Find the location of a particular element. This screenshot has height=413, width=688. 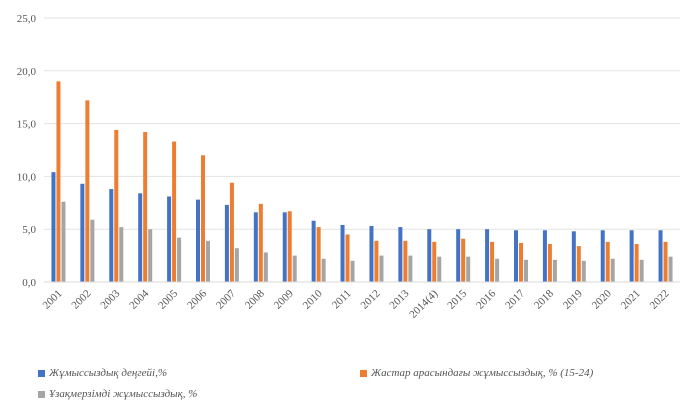

y-tick-label: 10,0 is located at coordinates (27, 177).